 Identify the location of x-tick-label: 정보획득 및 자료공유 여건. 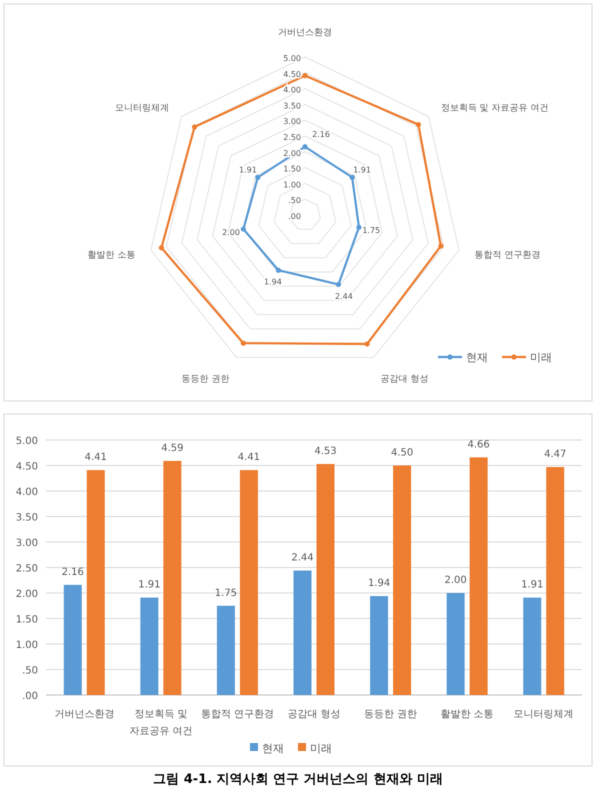
(160, 723).